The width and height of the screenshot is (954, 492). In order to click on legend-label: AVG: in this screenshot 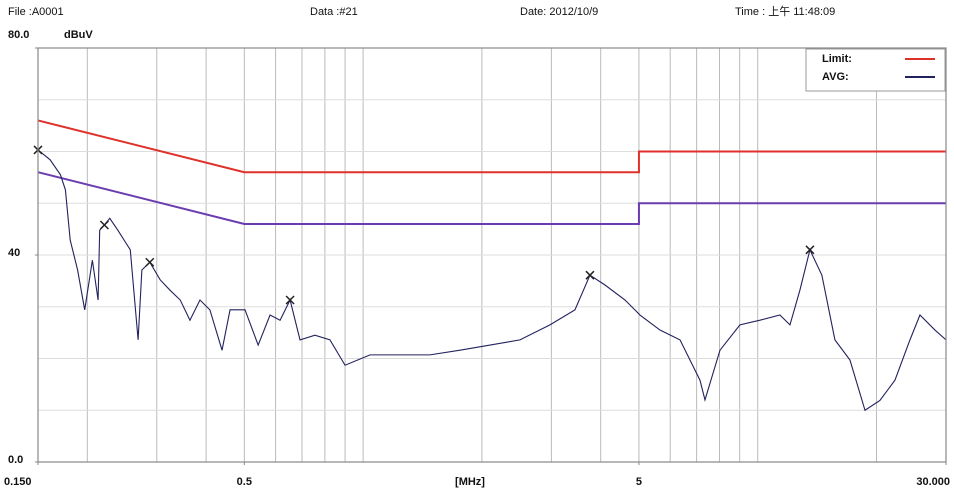, I will do `click(835, 77)`.